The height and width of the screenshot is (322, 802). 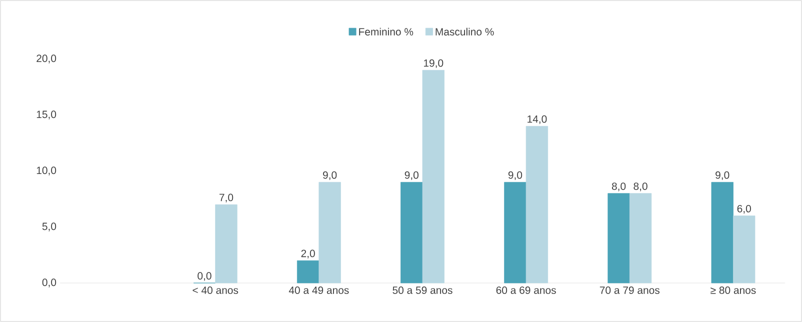 What do you see at coordinates (49, 283) in the screenshot?
I see `y-tick-label: 0,0` at bounding box center [49, 283].